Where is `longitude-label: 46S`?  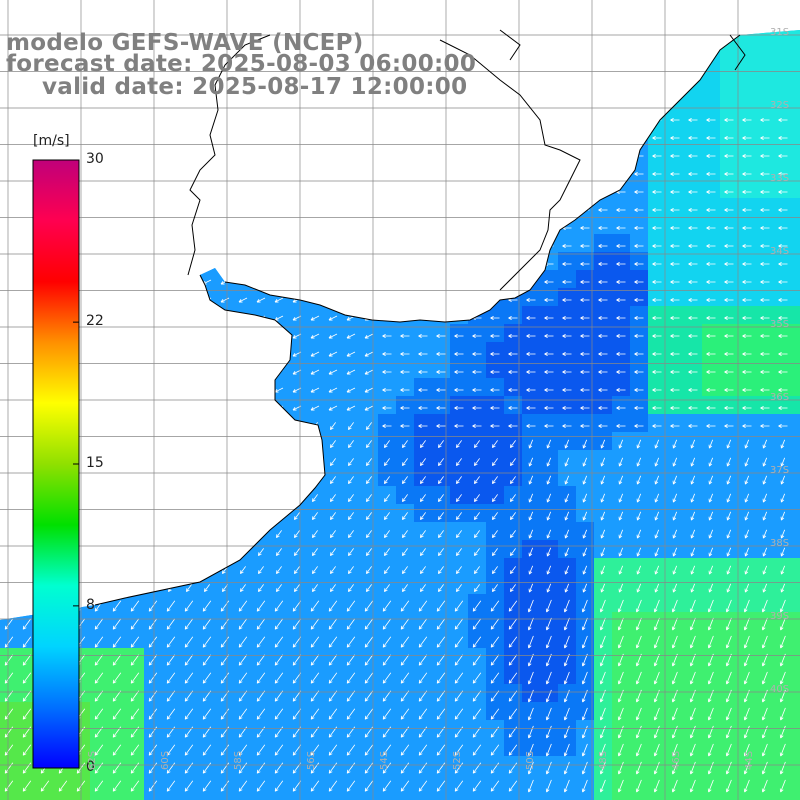
longitude-label: 46S is located at coordinates (676, 760).